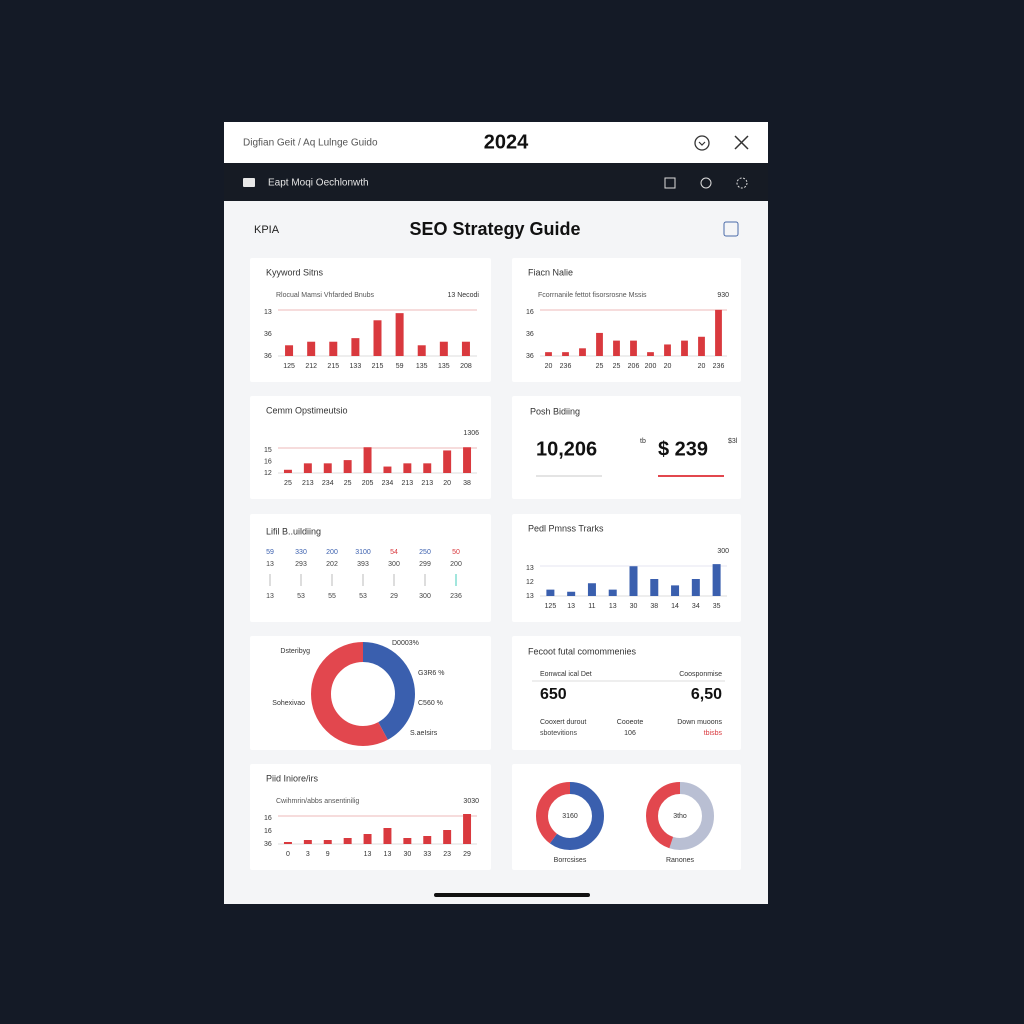 This screenshot has width=1024, height=1024. Describe the element at coordinates (368, 483) in the screenshot. I see `x-label: 205` at that location.